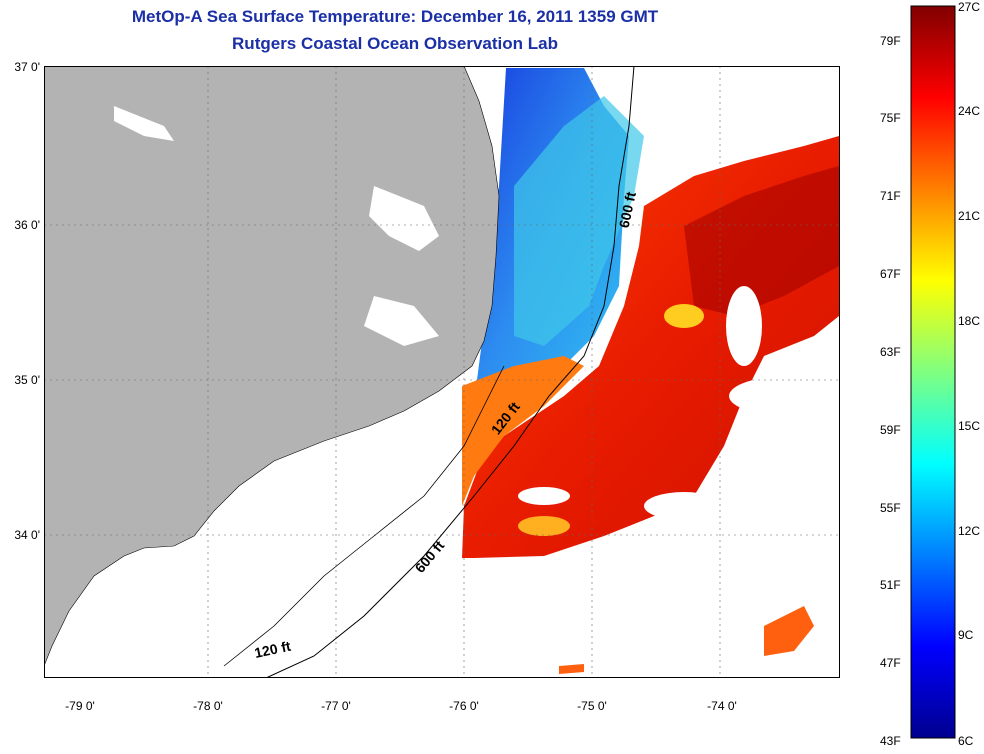 Image resolution: width=984 pixels, height=754 pixels. I want to click on cbar-f-63: 63F, so click(890, 352).